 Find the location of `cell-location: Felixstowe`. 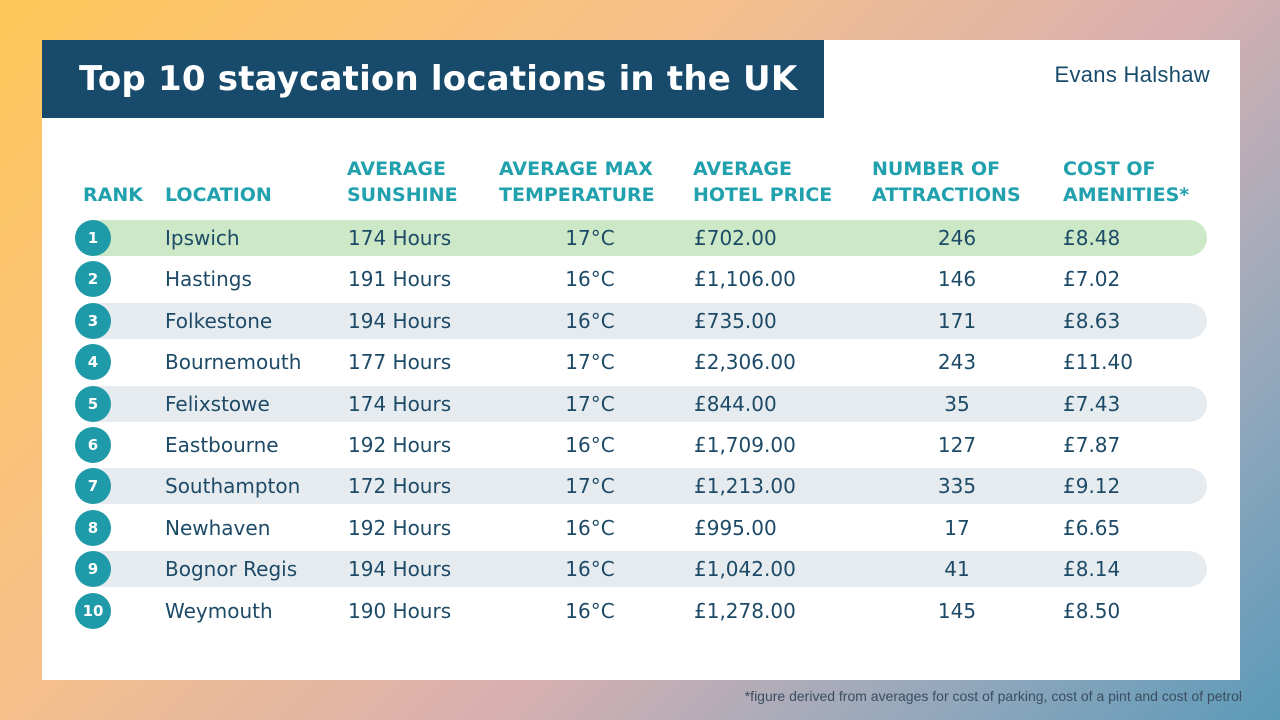

cell-location: Felixstowe is located at coordinates (217, 403).